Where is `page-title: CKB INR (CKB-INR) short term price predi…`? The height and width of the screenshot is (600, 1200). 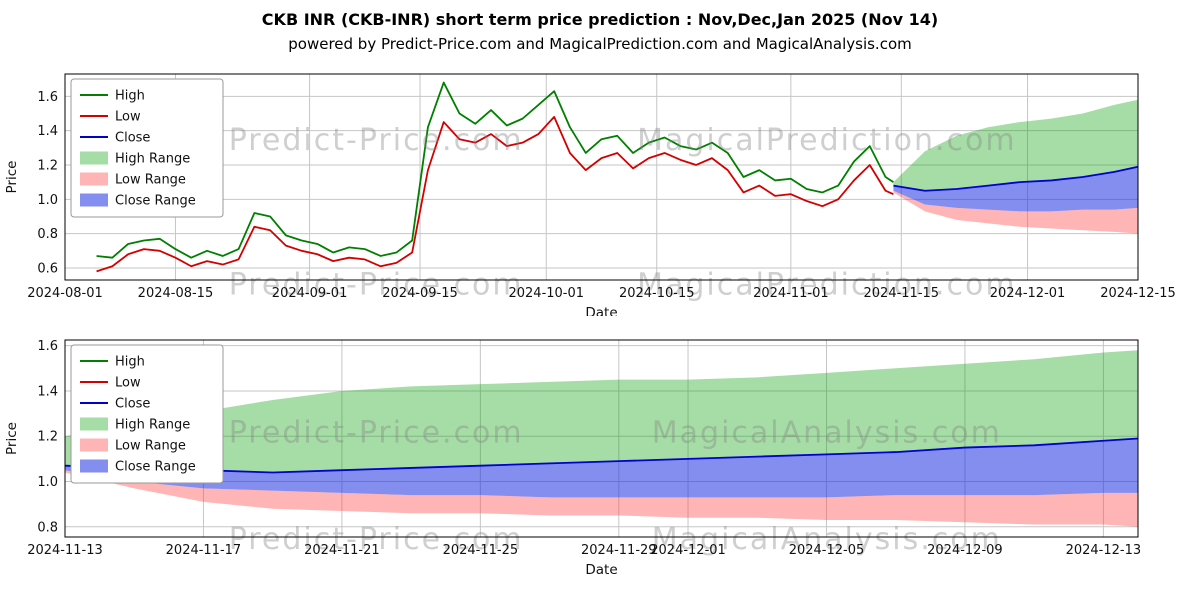 page-title: CKB INR (CKB-INR) short term price predi… is located at coordinates (600, 19).